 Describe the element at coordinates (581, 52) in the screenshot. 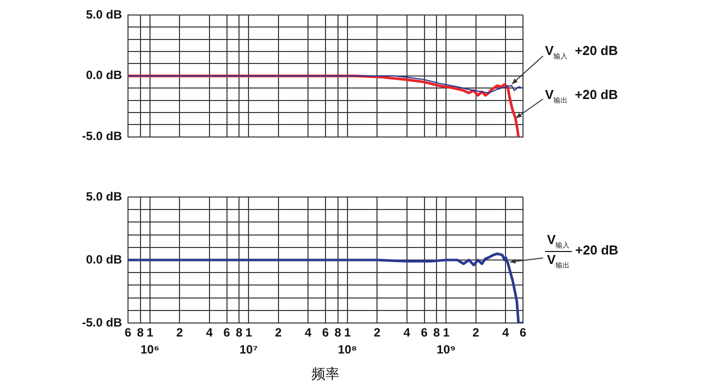

I see `text: V$_{输入}$ +20 dB` at that location.